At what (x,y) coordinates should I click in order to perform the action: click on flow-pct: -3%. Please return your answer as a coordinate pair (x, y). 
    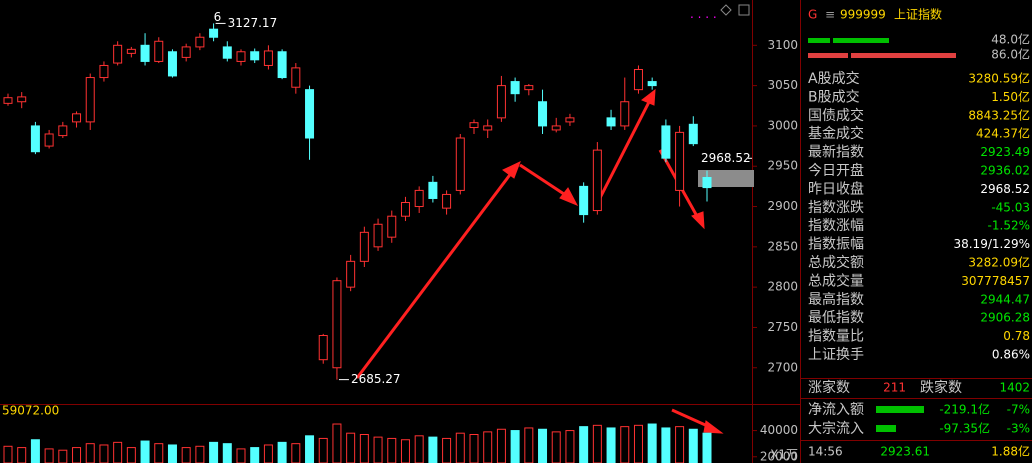
    Looking at the image, I should click on (1018, 429).